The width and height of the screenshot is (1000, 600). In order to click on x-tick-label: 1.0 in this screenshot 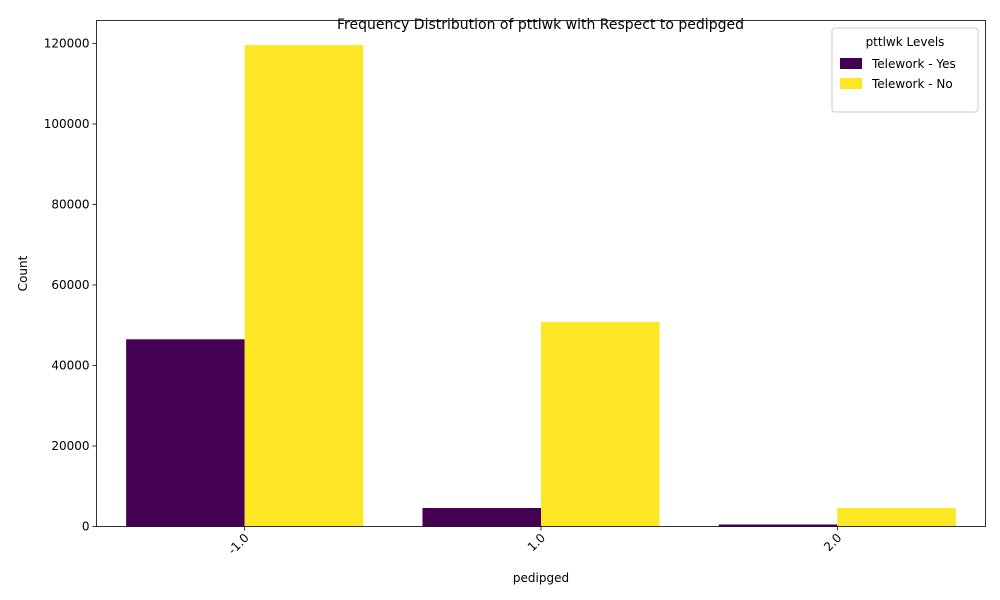, I will do `click(536, 542)`.